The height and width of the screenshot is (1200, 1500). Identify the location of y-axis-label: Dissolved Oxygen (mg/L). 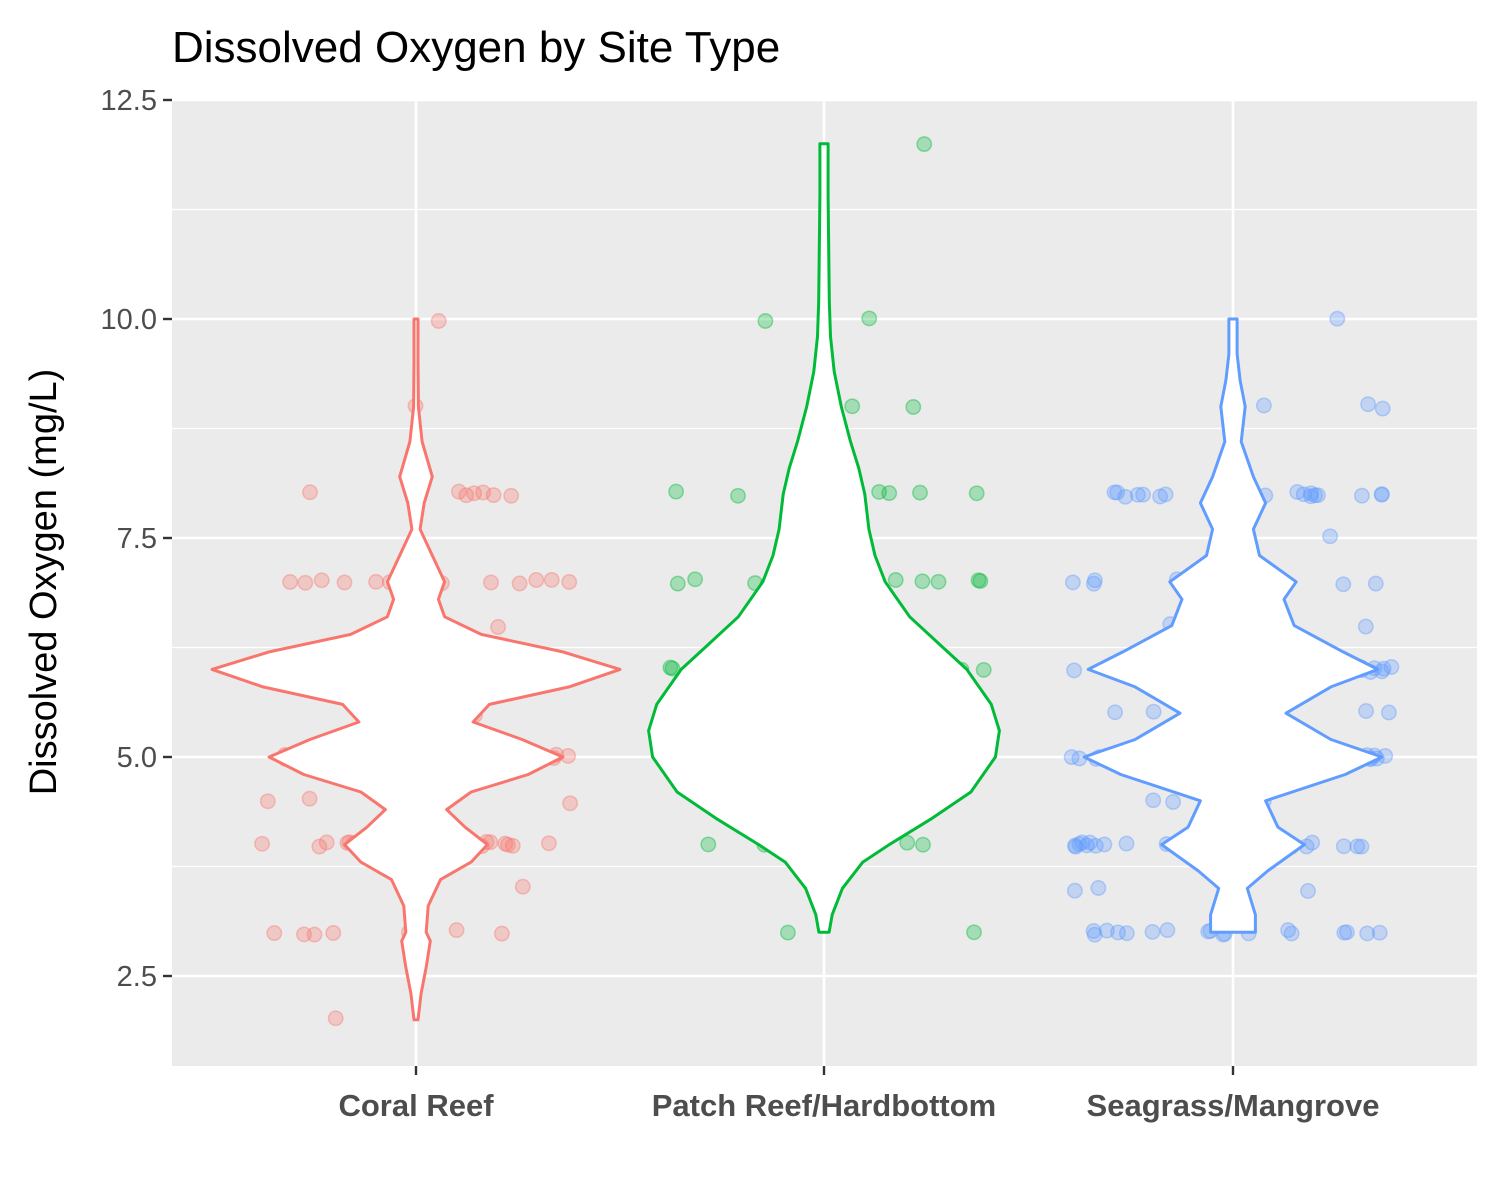
(44, 582).